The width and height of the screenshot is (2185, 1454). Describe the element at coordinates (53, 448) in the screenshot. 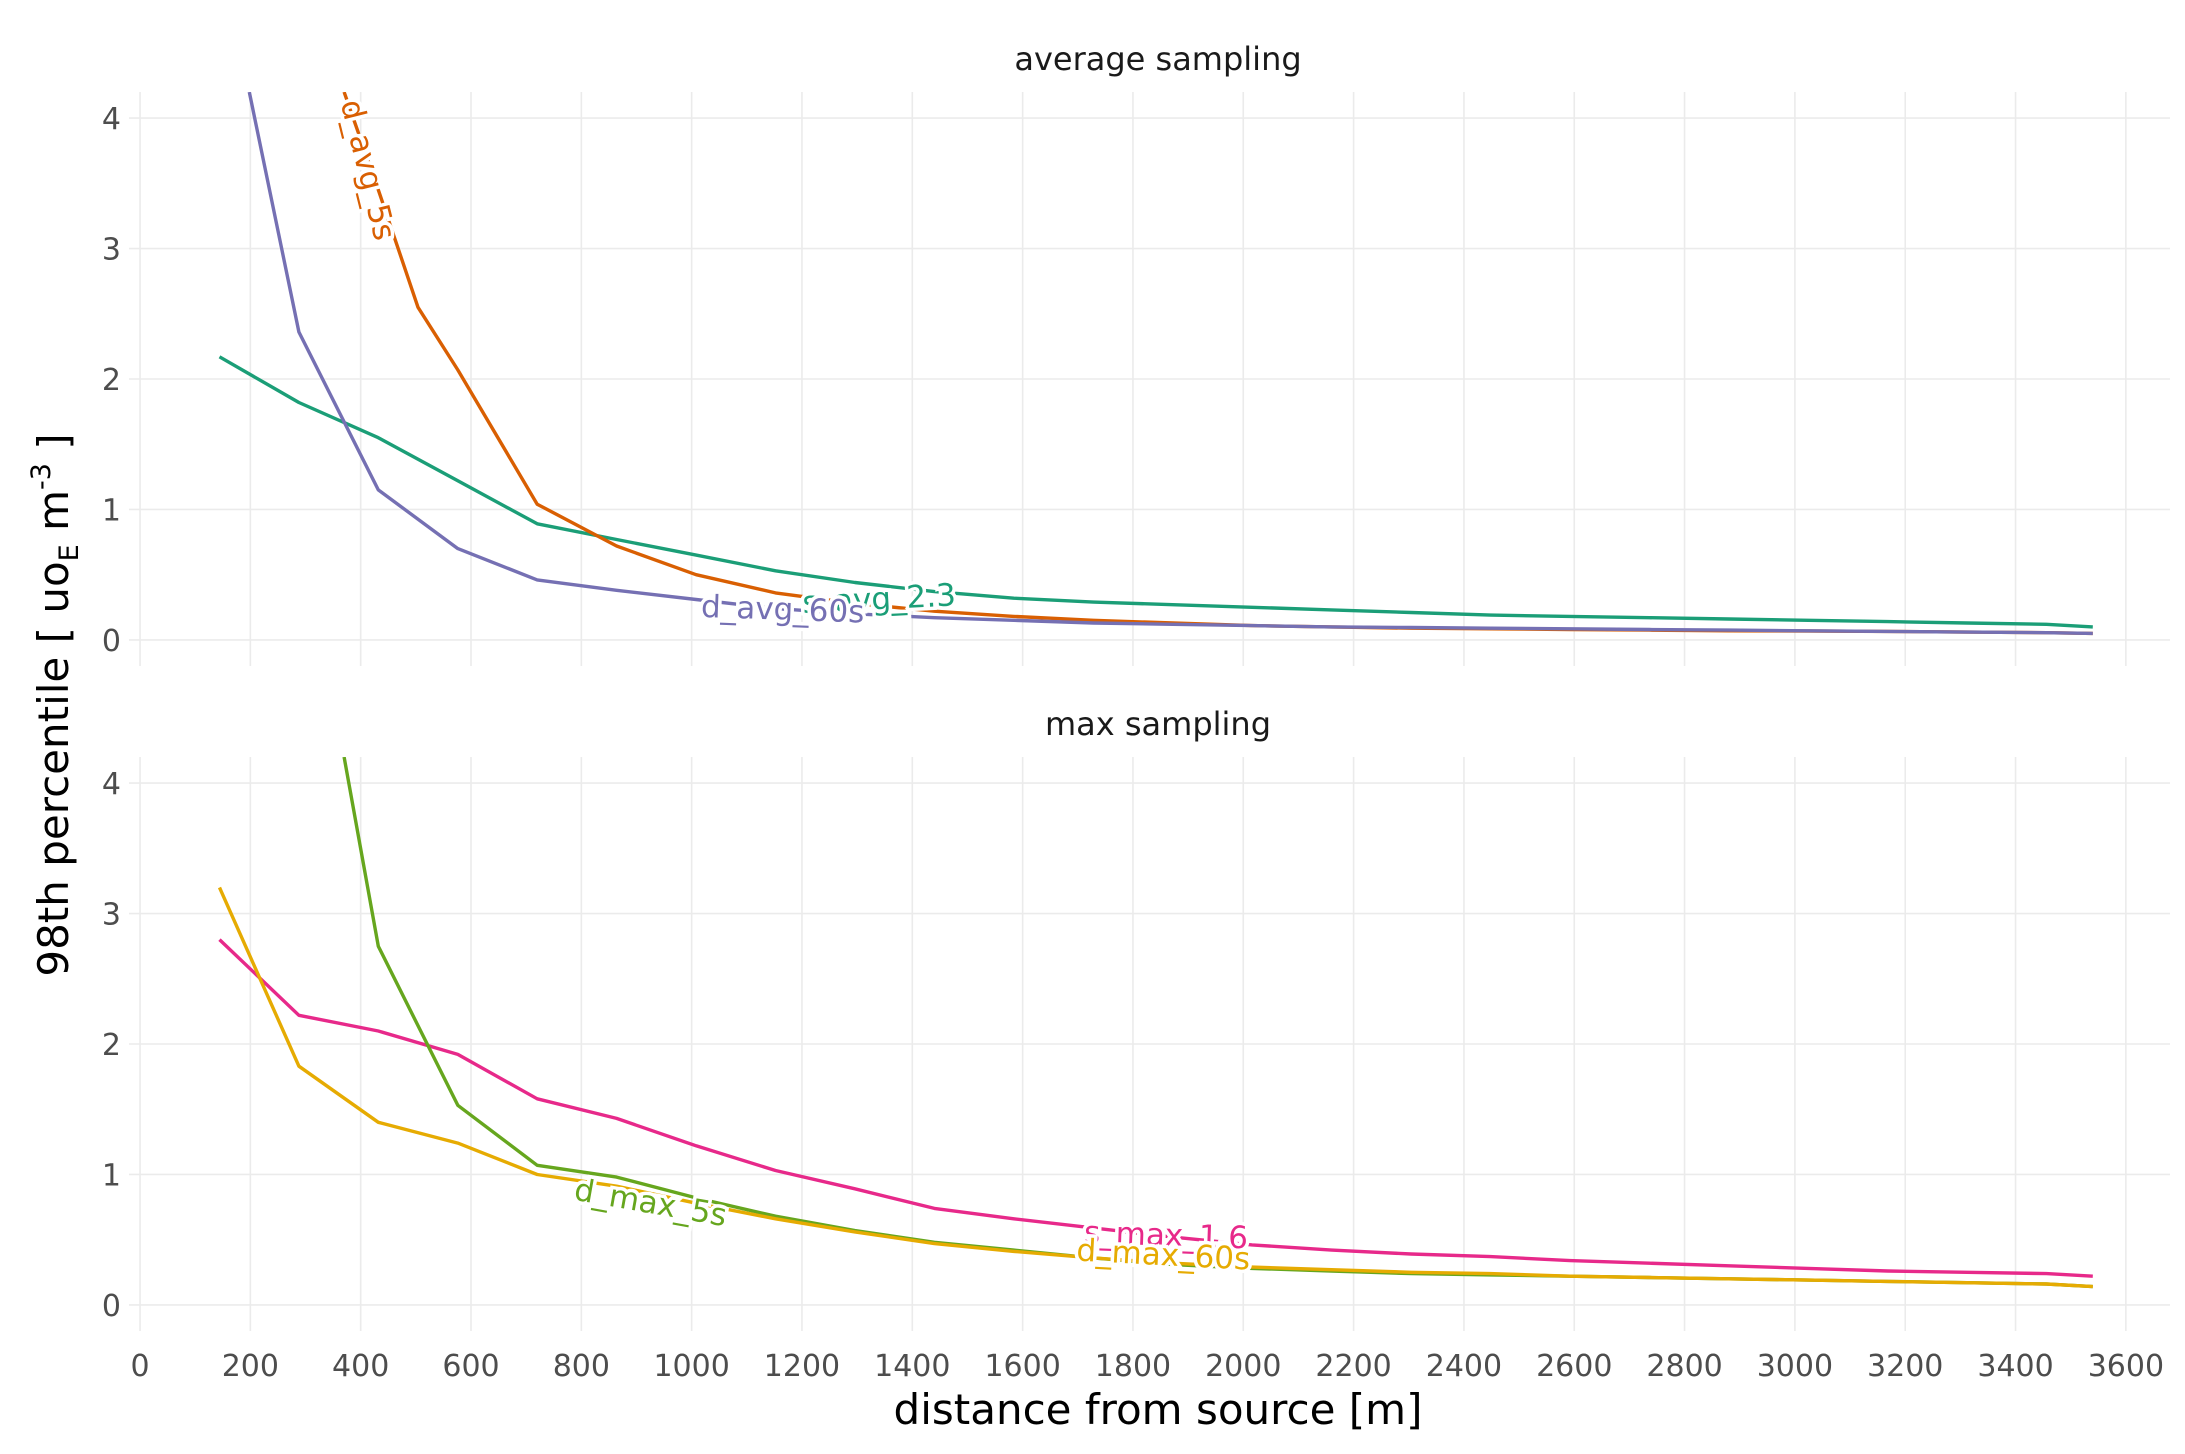

I see `y-axis-title-end: ]` at that location.